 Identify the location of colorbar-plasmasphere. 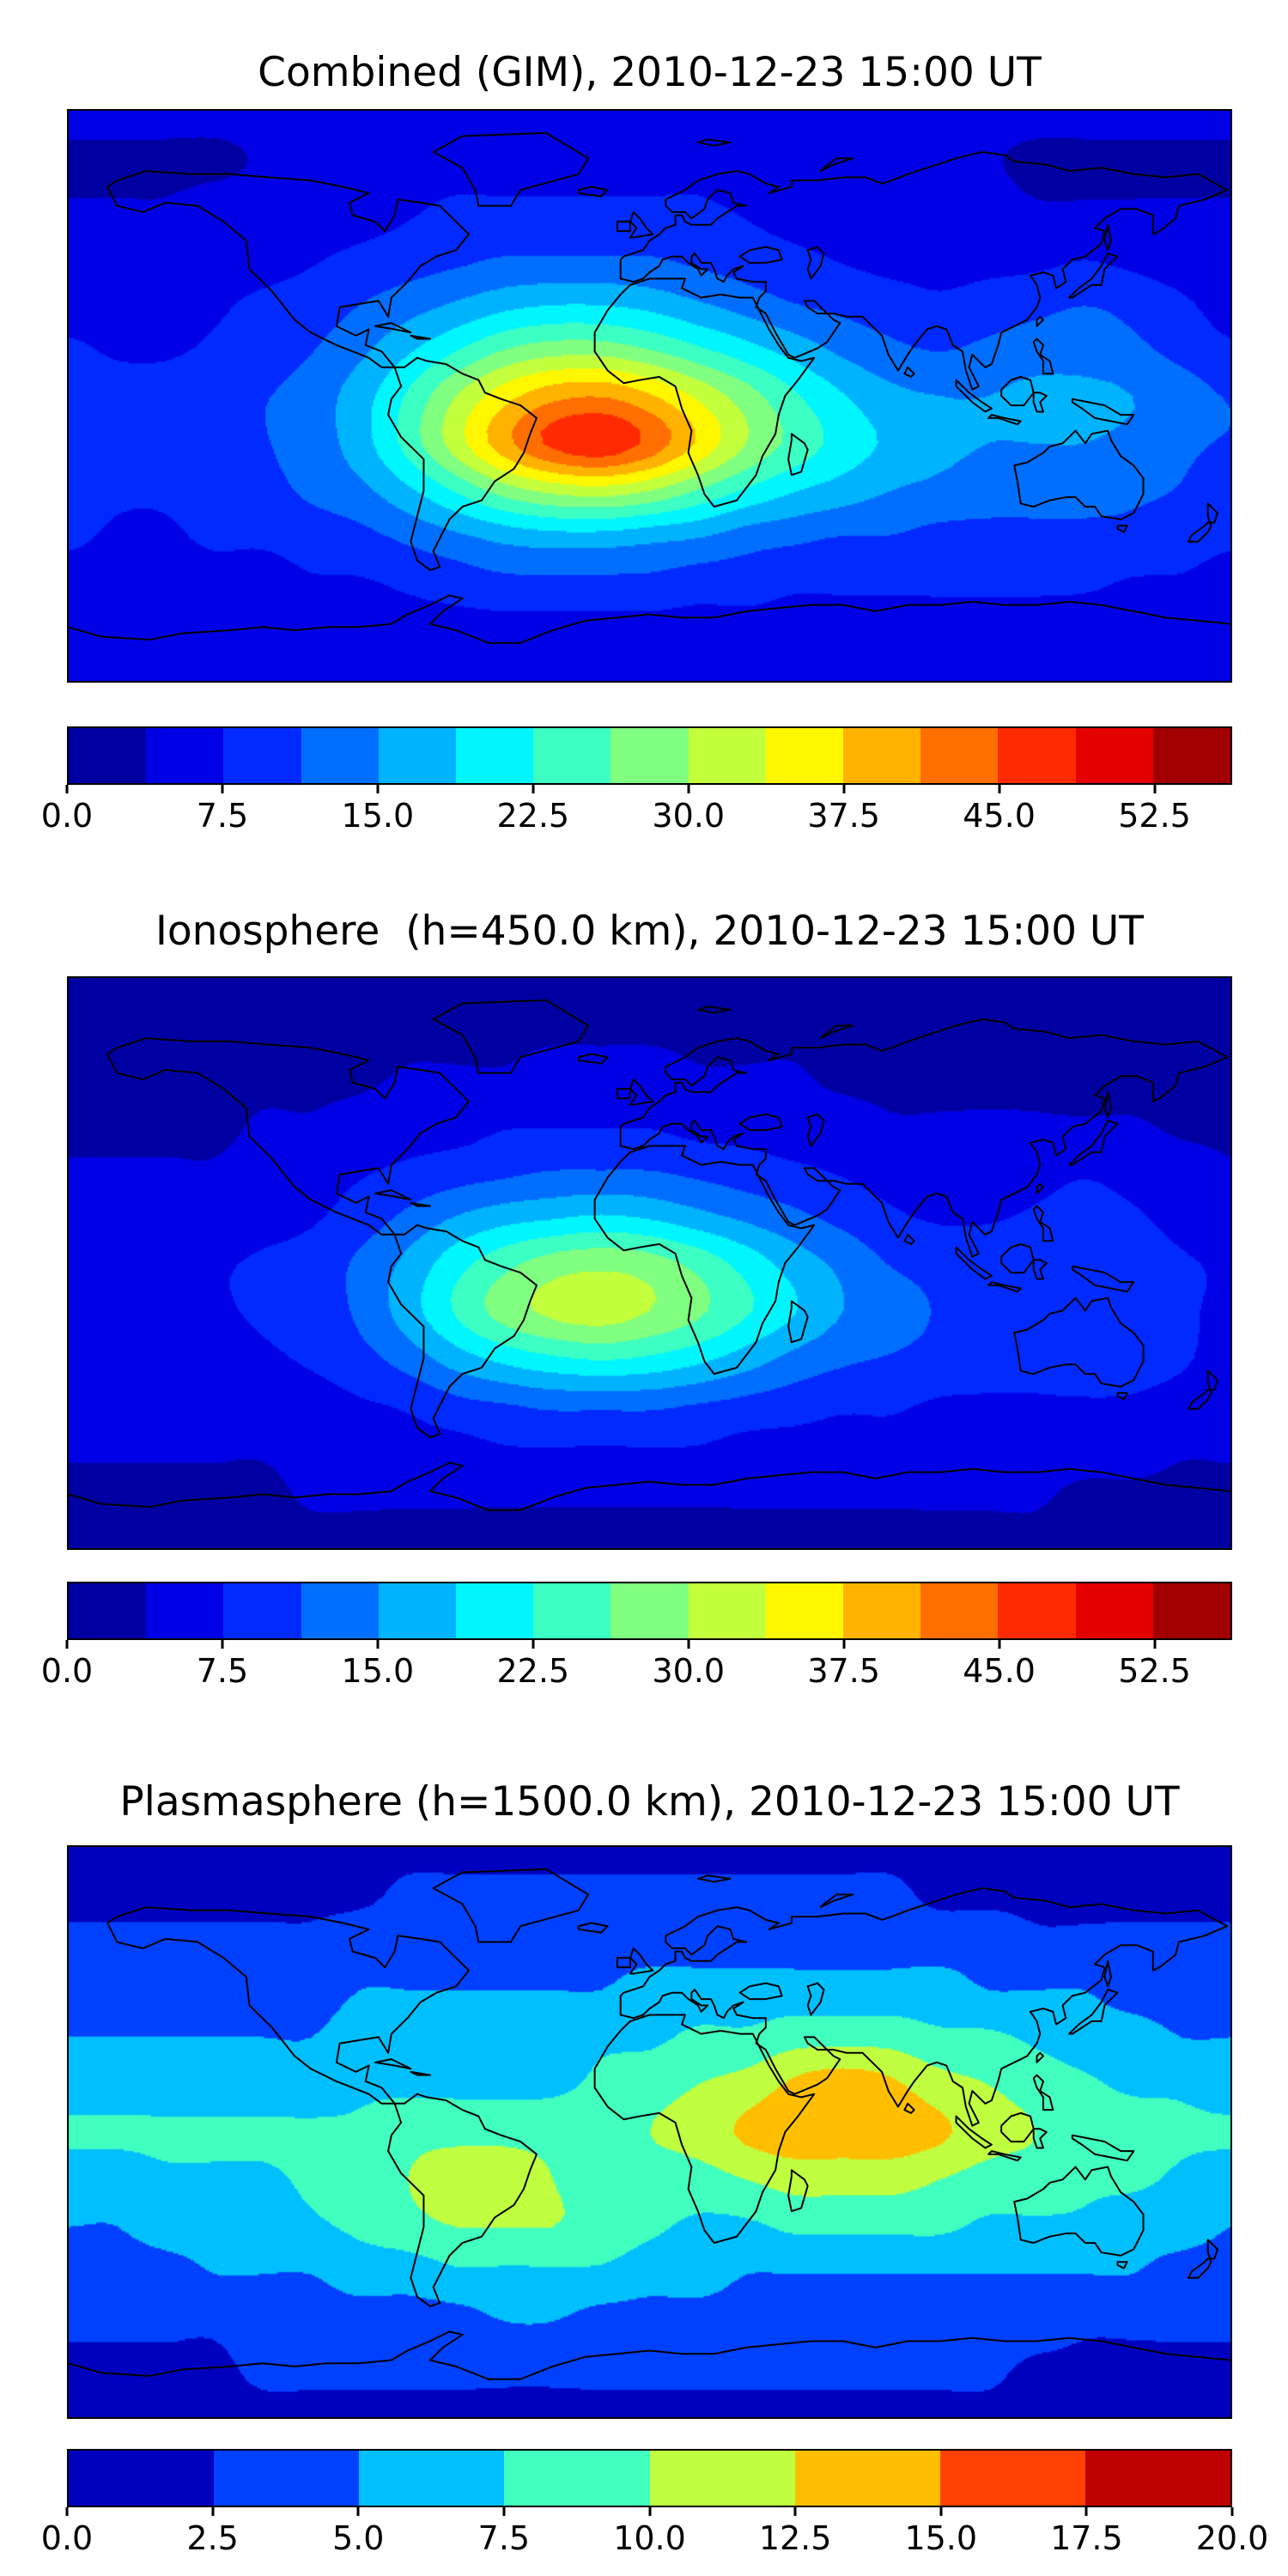
(649, 2478).